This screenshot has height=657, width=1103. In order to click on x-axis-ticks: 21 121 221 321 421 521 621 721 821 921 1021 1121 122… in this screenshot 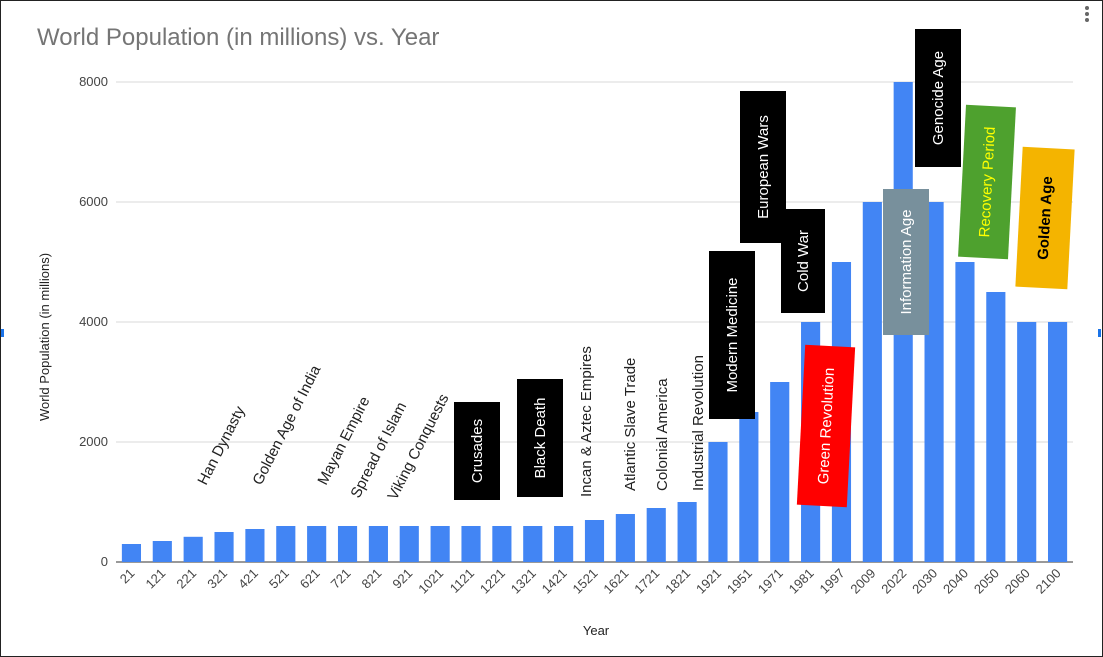, I will do `click(590, 581)`.